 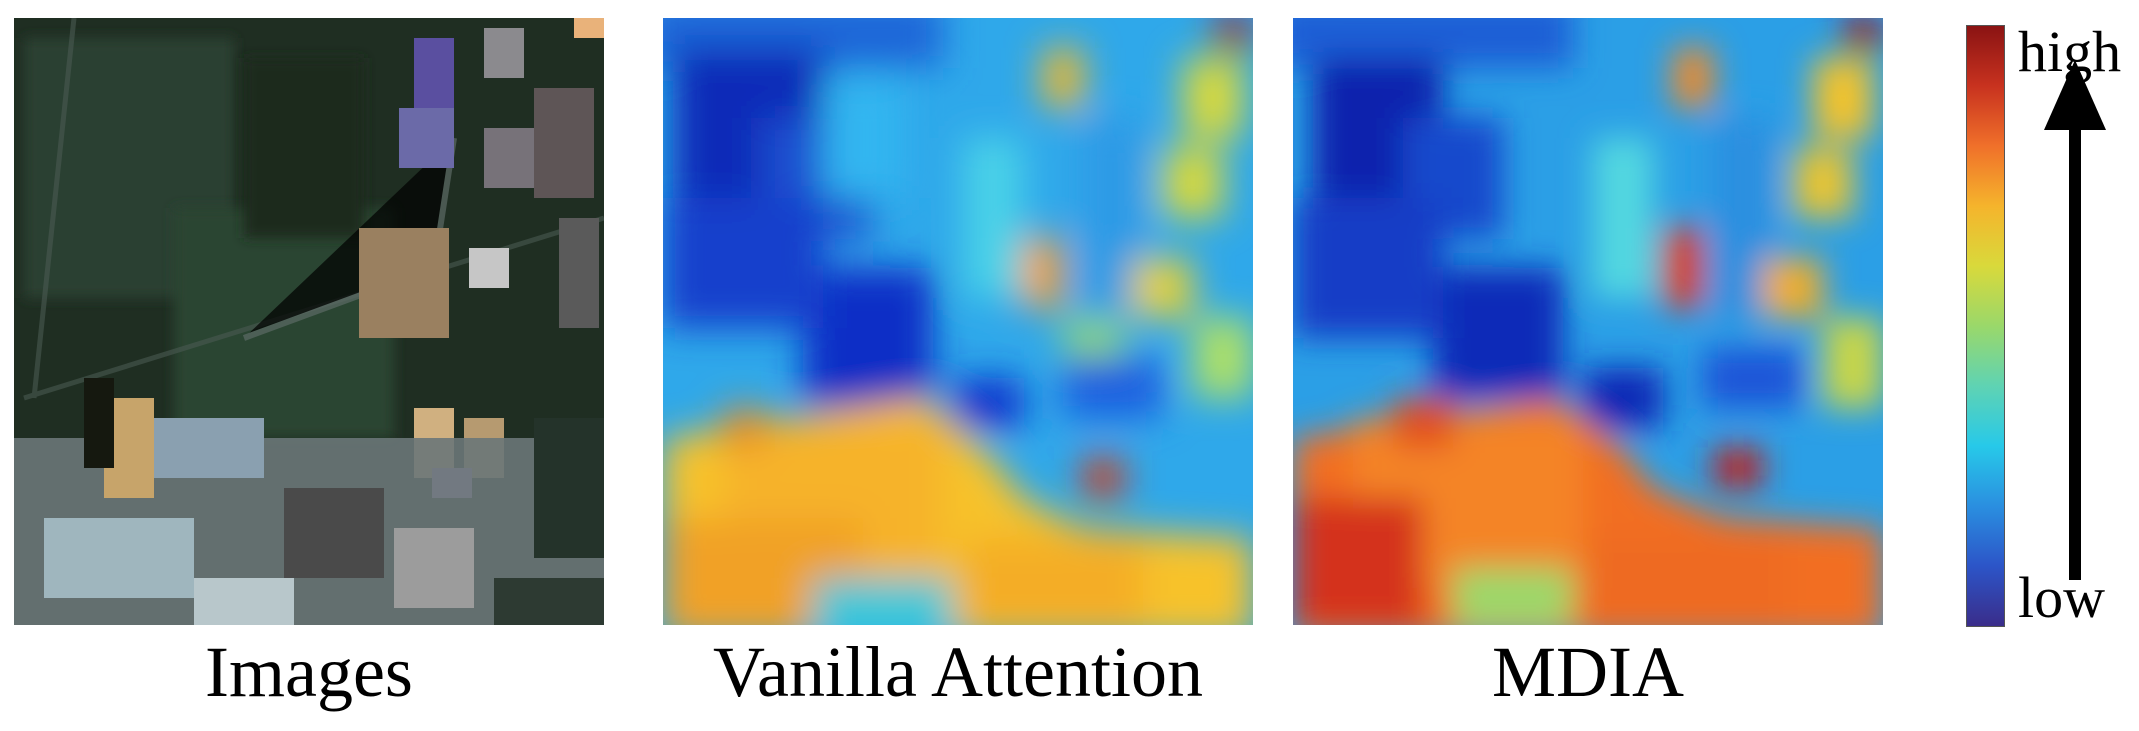 What do you see at coordinates (1588, 672) in the screenshot?
I see `caption-mdia: MDIA` at bounding box center [1588, 672].